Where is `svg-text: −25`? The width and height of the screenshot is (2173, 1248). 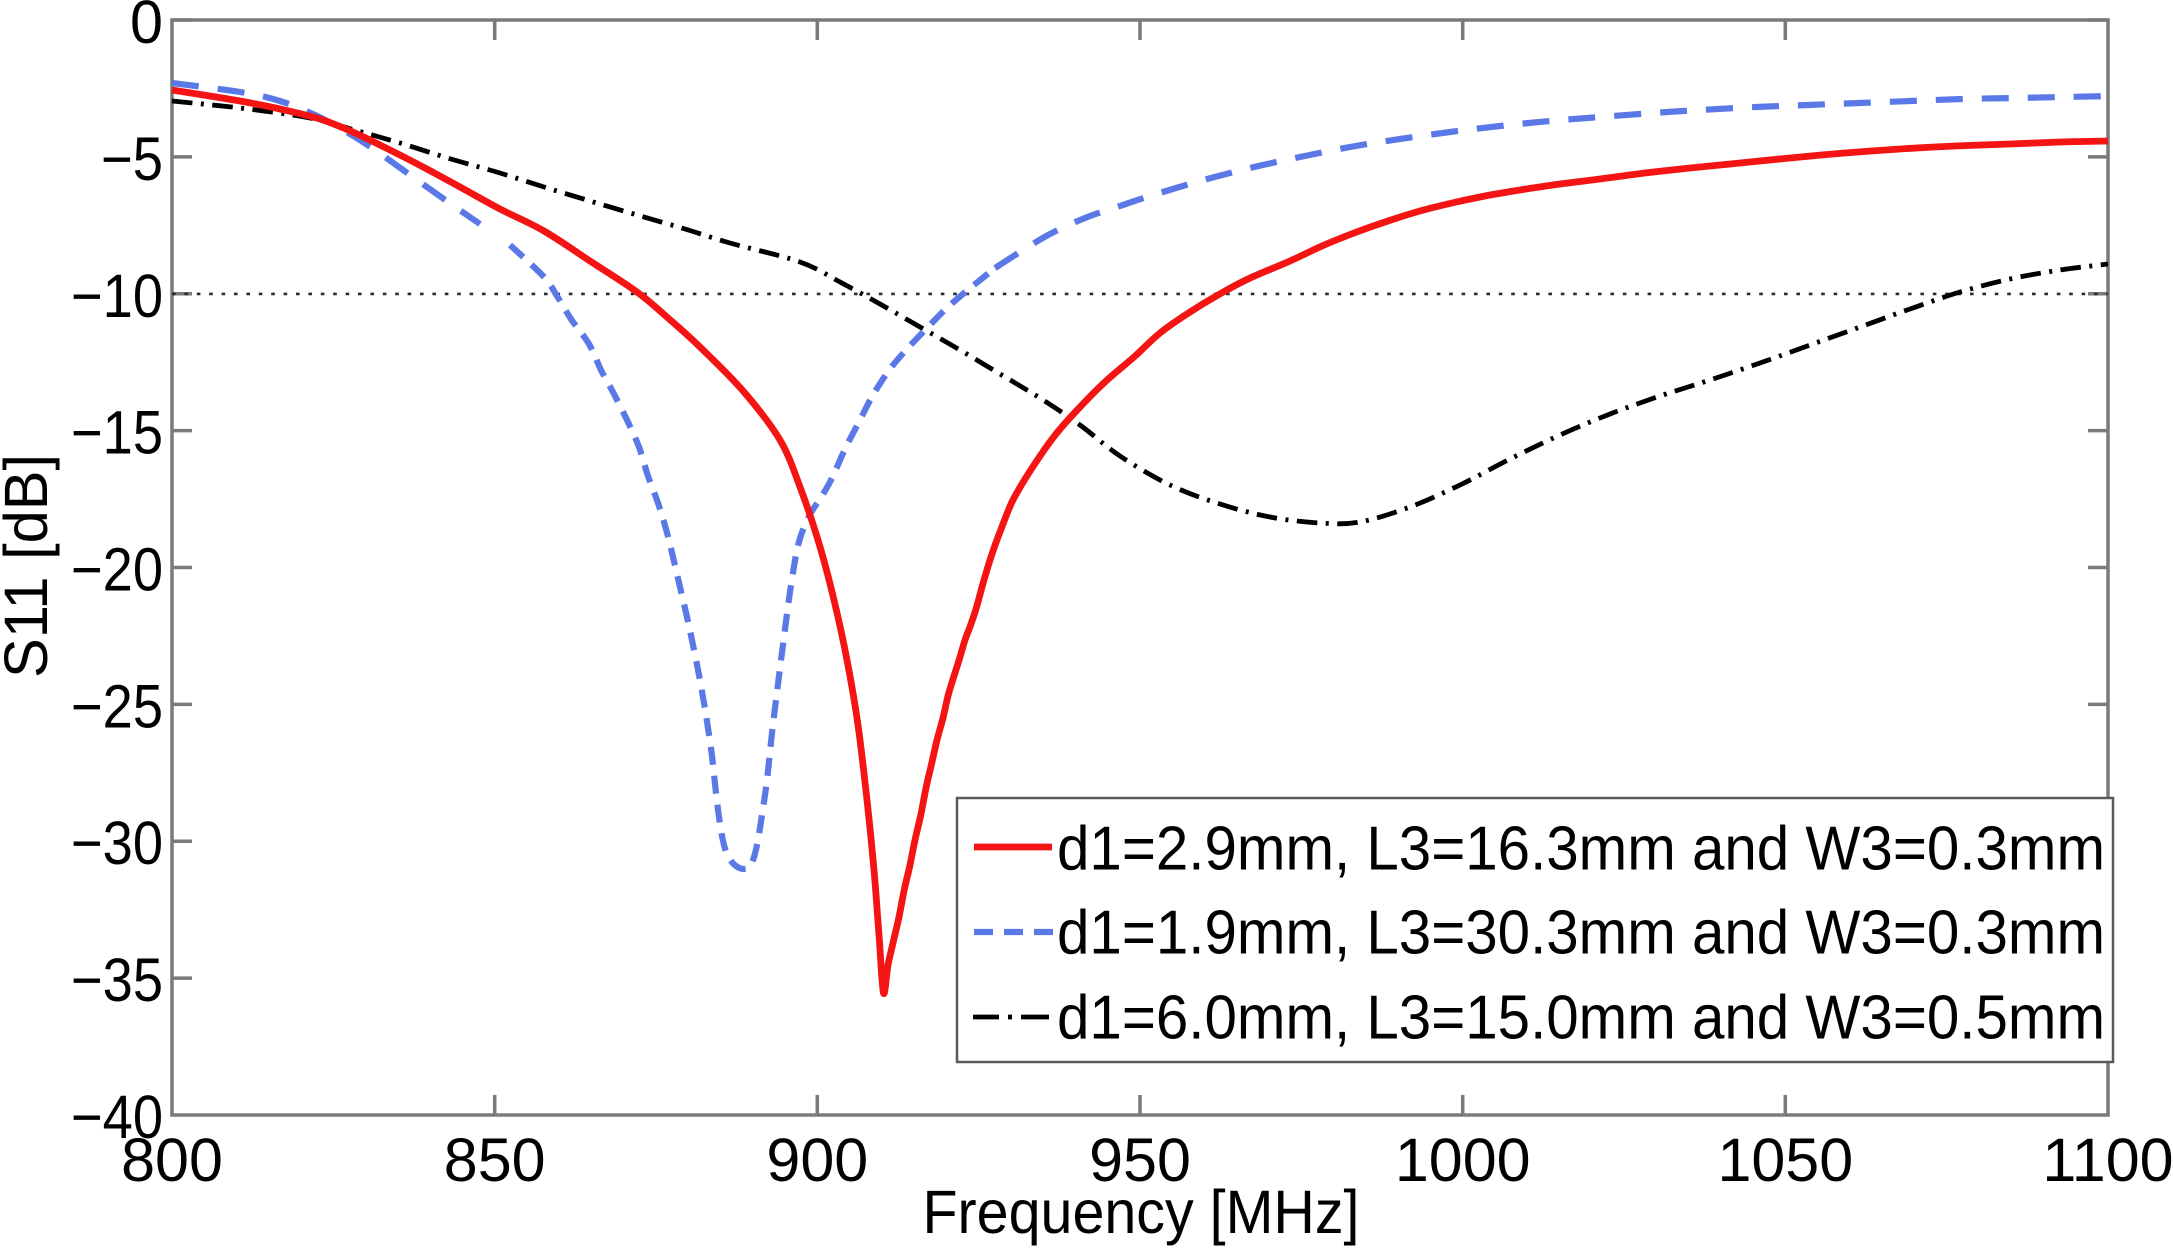
svg-text: −25 is located at coordinates (117, 706).